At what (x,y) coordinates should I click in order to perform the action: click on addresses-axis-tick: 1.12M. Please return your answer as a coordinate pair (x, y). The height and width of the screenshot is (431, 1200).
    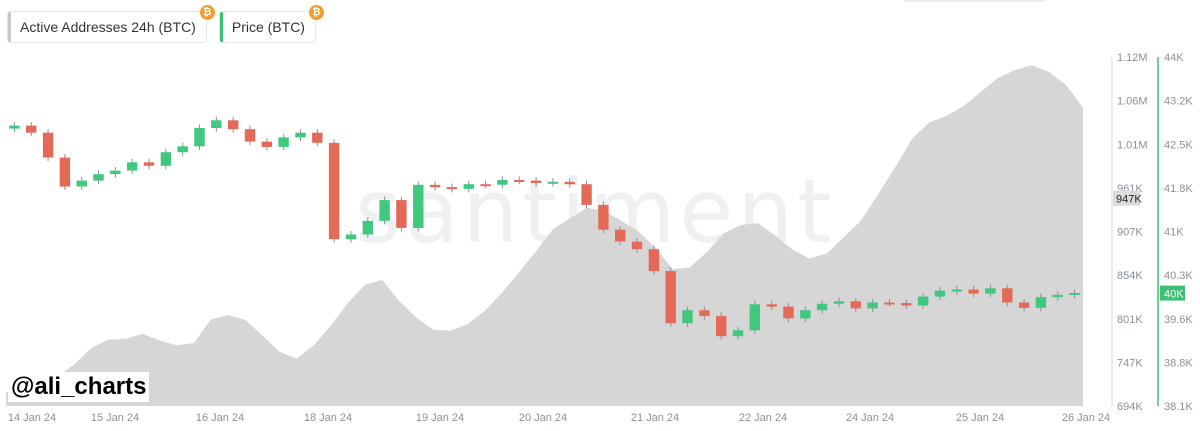
    Looking at the image, I should click on (1132, 58).